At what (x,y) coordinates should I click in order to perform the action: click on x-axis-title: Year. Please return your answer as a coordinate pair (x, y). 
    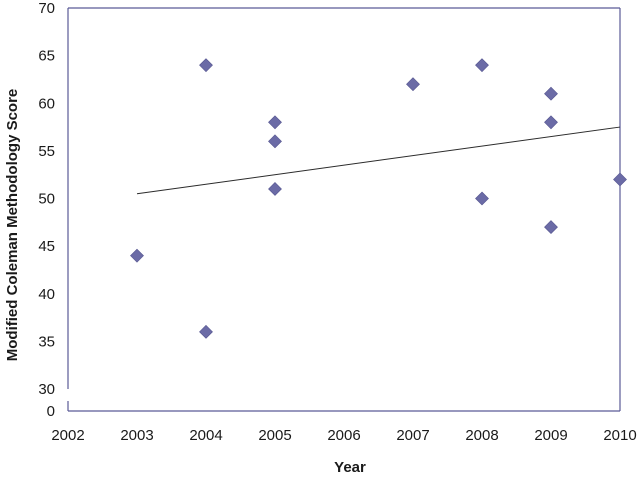
    Looking at the image, I should click on (350, 467).